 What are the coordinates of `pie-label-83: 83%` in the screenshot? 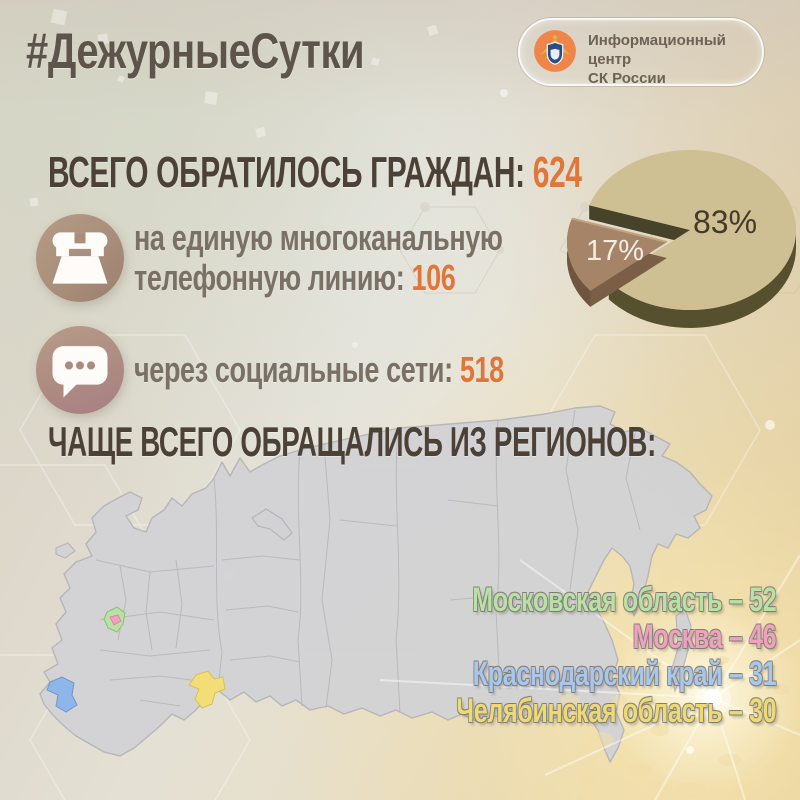 It's located at (725, 222).